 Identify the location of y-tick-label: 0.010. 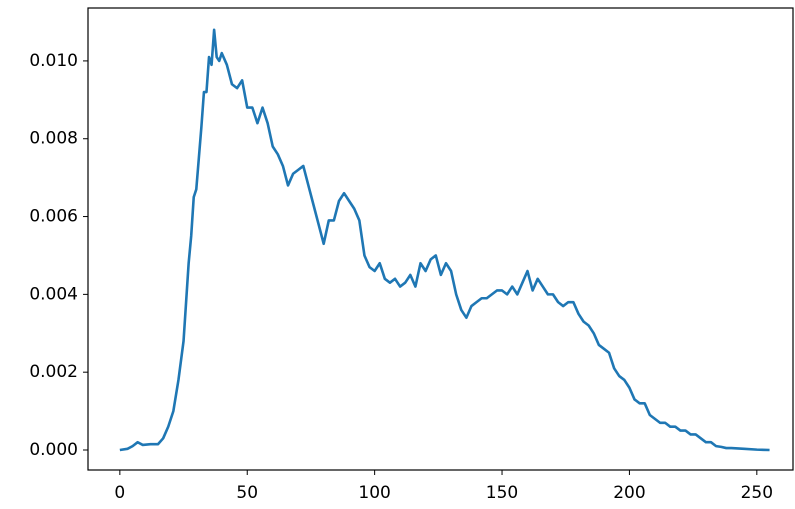
(53, 61).